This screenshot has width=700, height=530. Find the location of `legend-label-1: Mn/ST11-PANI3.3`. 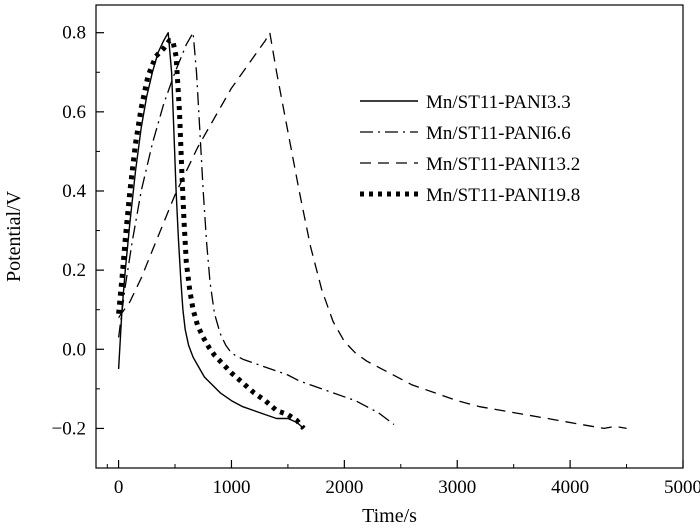

legend-label-1: Mn/ST11-PANI3.3 is located at coordinates (498, 102).